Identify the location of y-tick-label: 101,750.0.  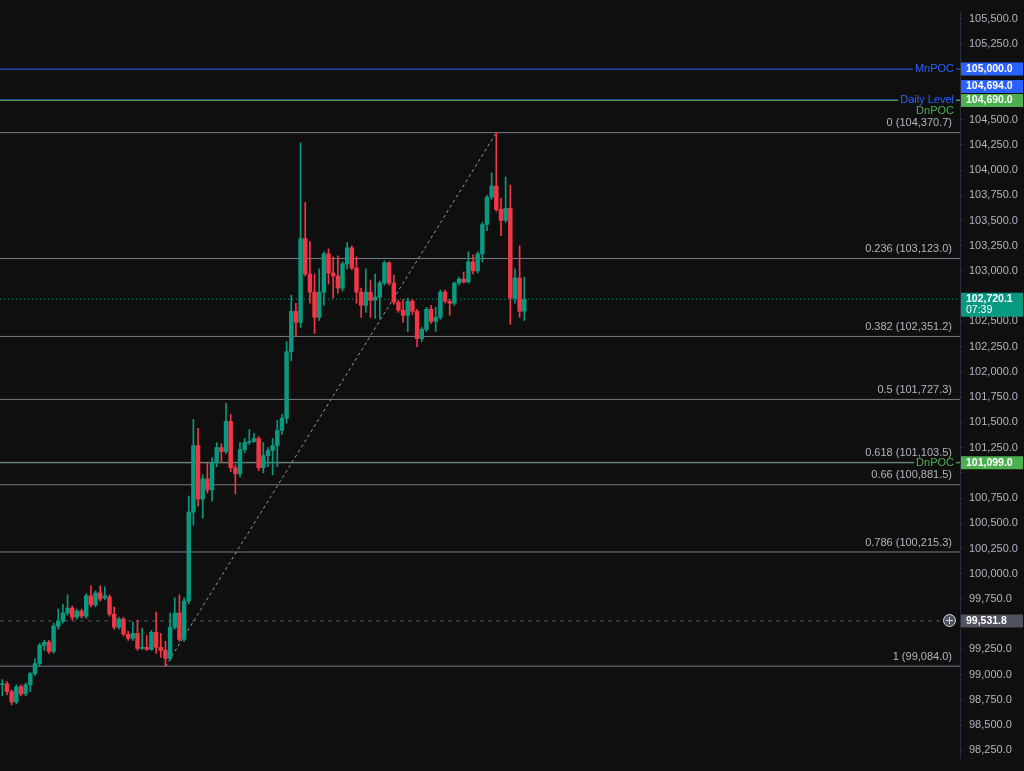
(993, 396).